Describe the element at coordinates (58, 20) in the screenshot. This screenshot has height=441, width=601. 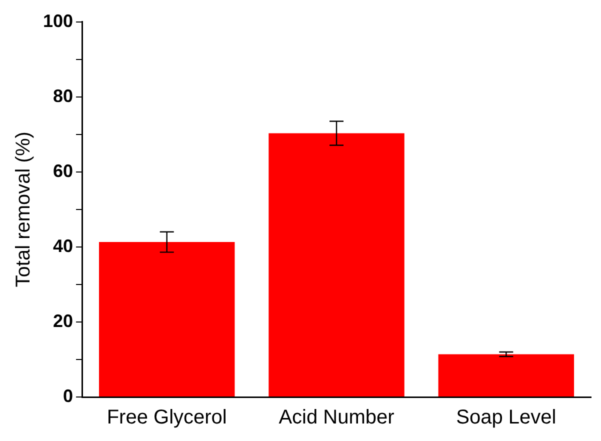
I see `y-tick-label: 100` at that location.